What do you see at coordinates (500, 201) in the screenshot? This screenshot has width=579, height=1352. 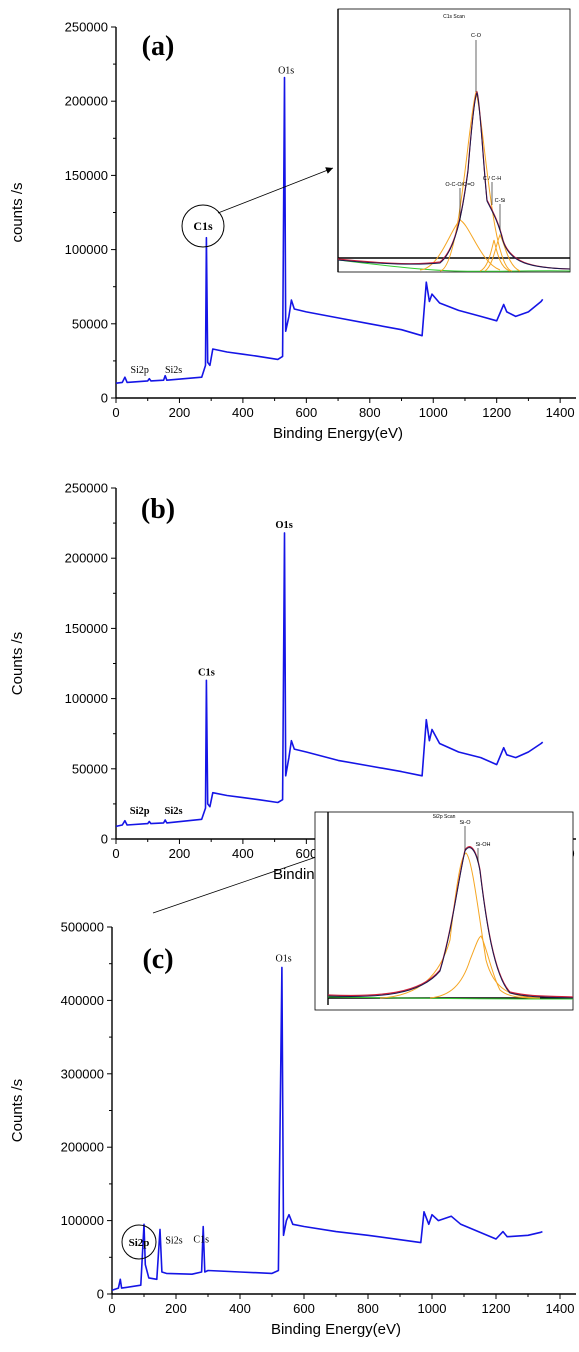 I see `inset-label-csi: C-Si` at bounding box center [500, 201].